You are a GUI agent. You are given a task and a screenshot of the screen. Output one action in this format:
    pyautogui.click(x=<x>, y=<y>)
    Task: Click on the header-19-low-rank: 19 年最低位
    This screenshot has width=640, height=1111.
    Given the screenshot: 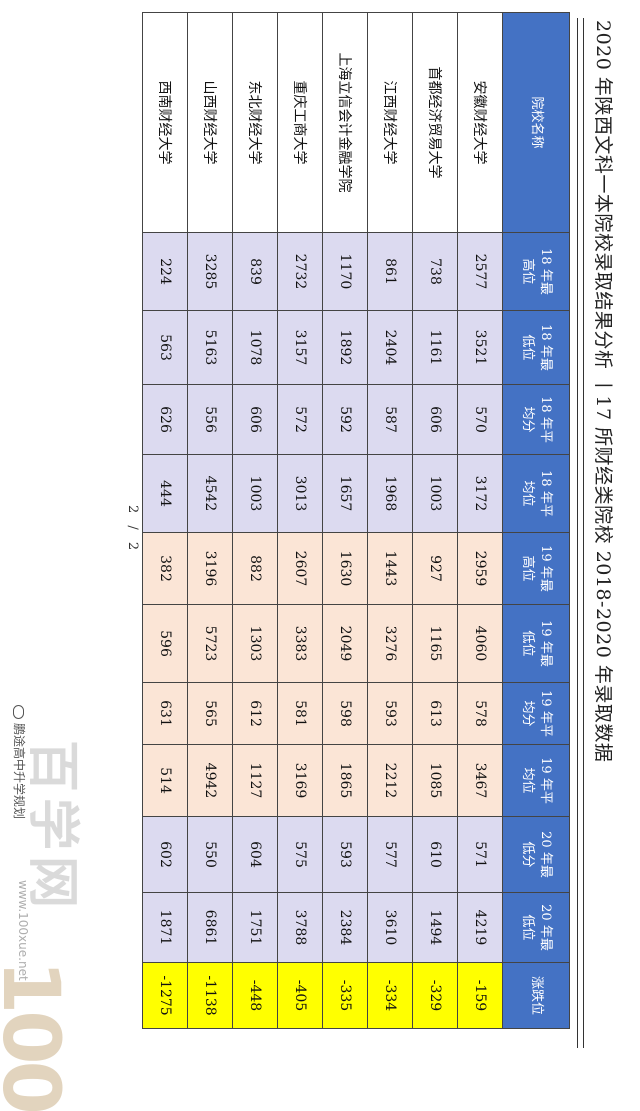 What is the action you would take?
    pyautogui.click(x=536, y=643)
    